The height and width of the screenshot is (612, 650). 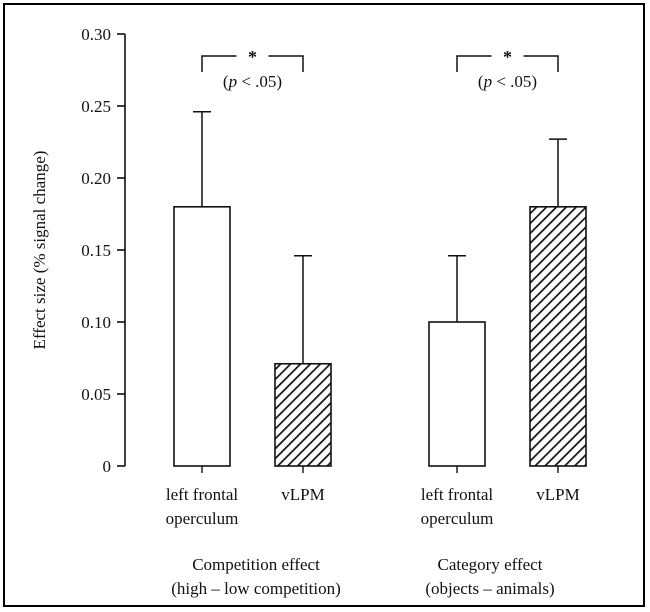 What do you see at coordinates (96, 250) in the screenshot?
I see `y-tick-label: 0.15` at bounding box center [96, 250].